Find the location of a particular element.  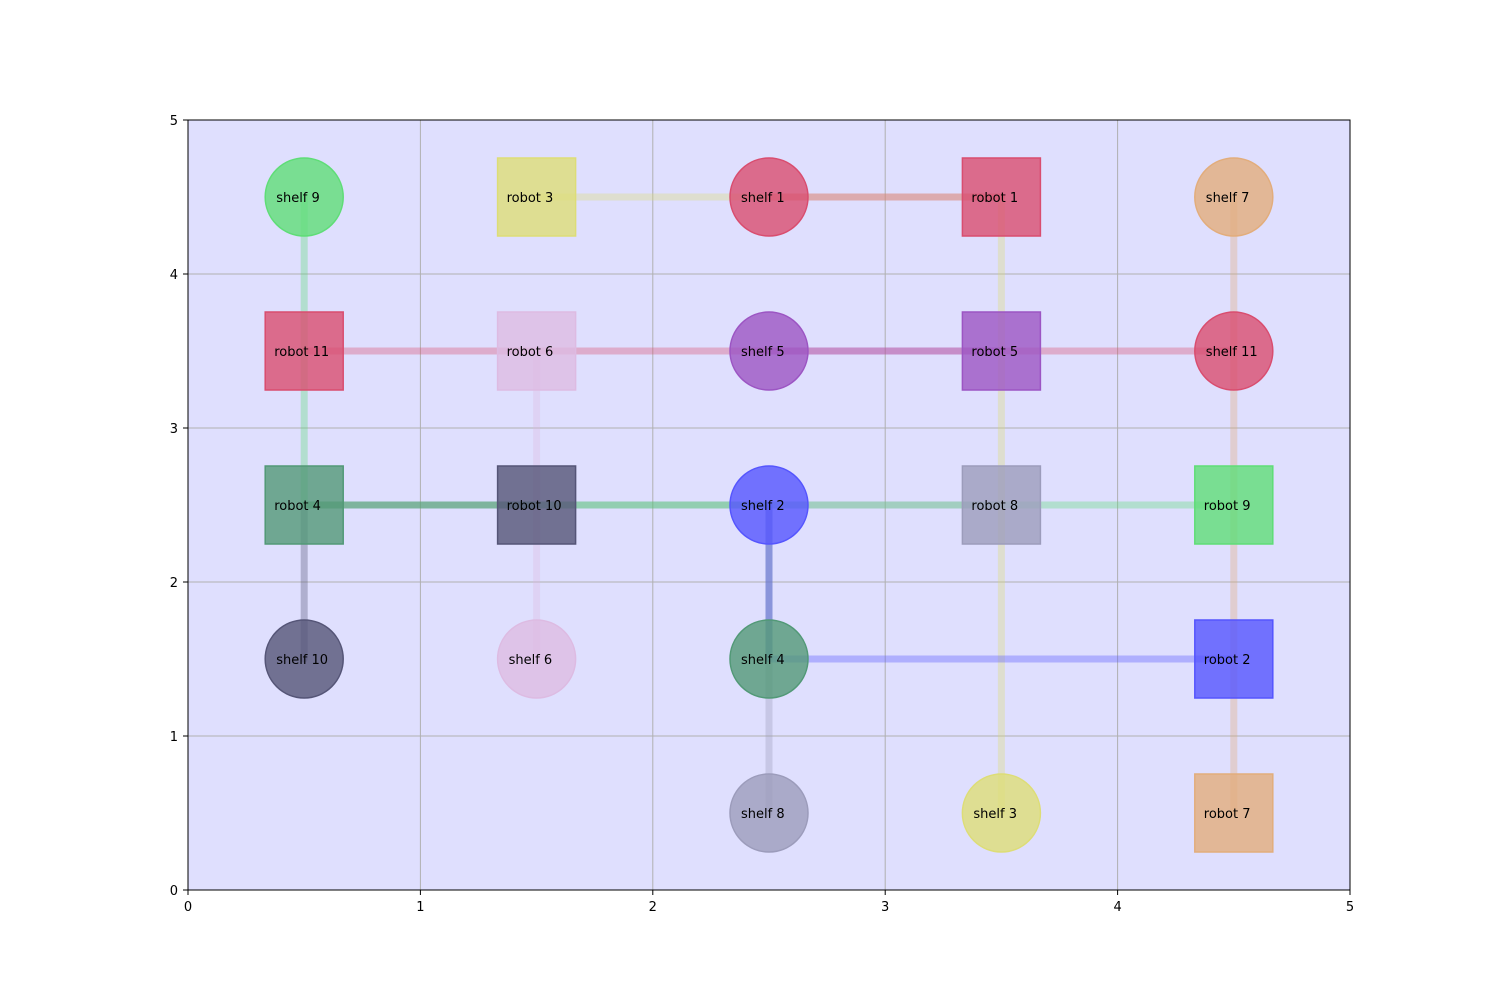

robot-label: robot 6 is located at coordinates (530, 352).